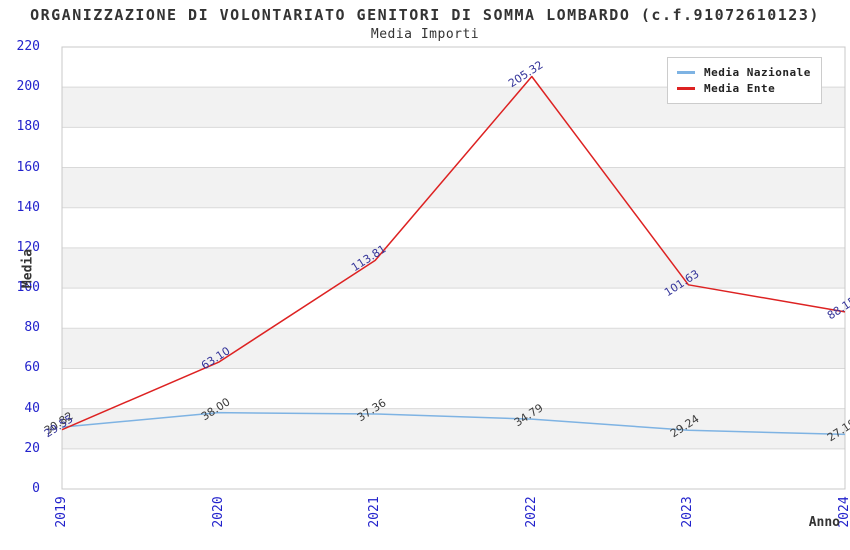 The width and height of the screenshot is (850, 550). Describe the element at coordinates (28, 288) in the screenshot. I see `y-tick-label: 100` at that location.